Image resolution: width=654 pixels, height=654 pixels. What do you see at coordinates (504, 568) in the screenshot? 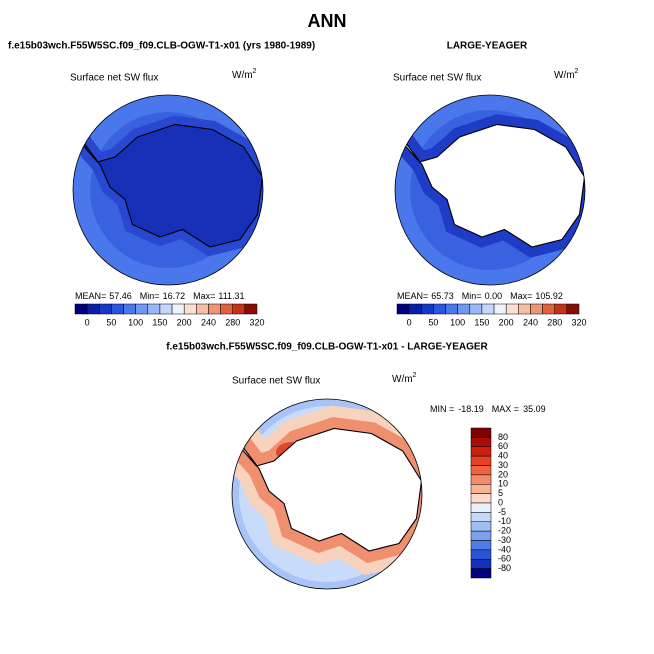
I see `colorbar-label: -80` at bounding box center [504, 568].